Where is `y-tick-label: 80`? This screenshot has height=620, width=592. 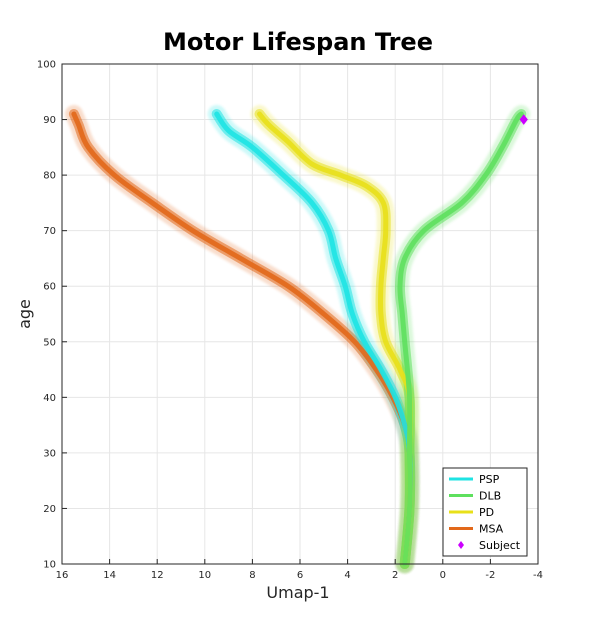 y-tick-label: 80 is located at coordinates (49, 176).